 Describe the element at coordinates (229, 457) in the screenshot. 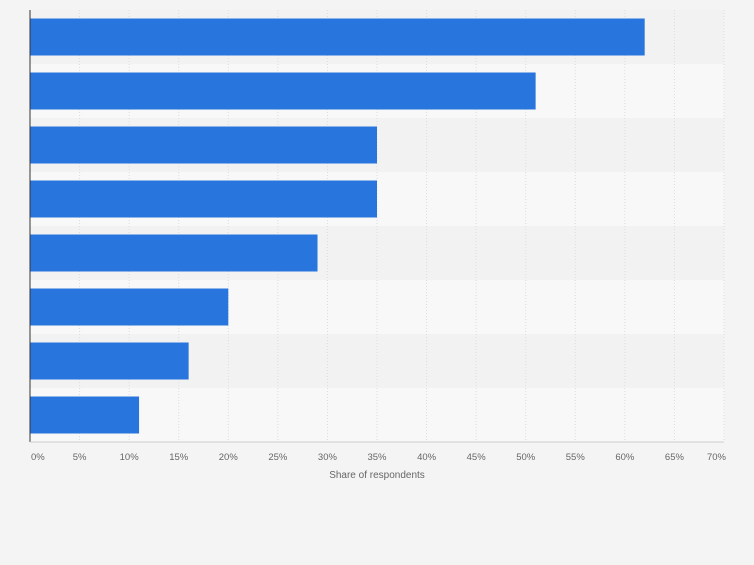

I see `x-tick-label: 20%` at that location.